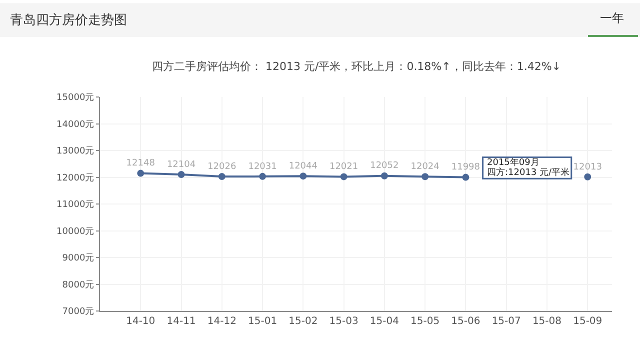 This screenshot has height=339, width=640. Describe the element at coordinates (221, 321) in the screenshot. I see `x-tick-label: 14-12` at that location.